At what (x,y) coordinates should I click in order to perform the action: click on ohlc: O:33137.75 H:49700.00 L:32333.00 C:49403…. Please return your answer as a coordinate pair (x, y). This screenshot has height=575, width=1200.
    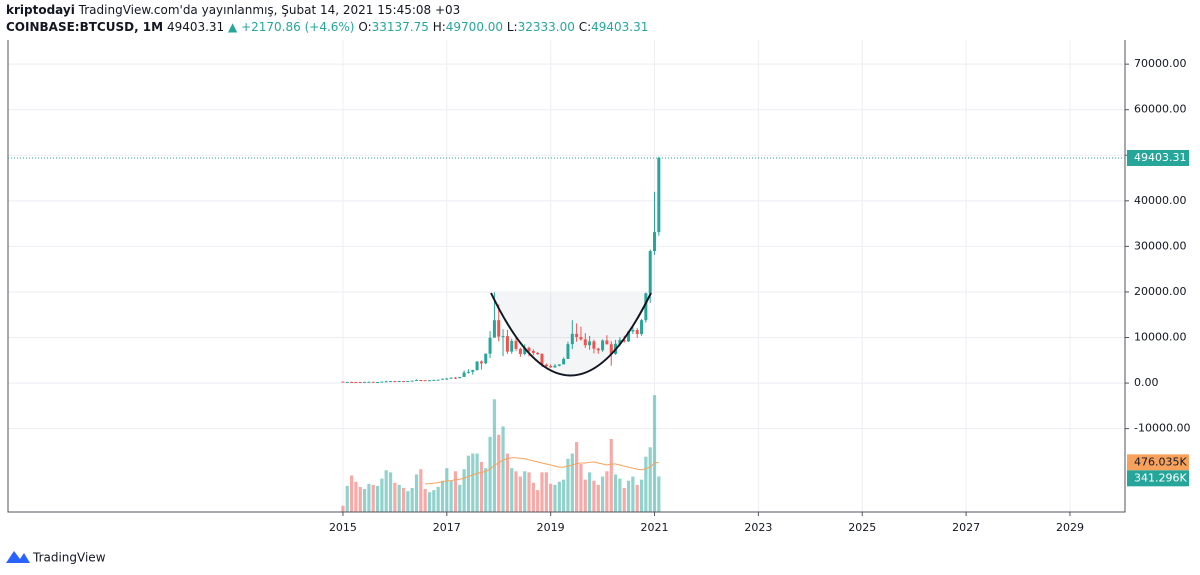
    Looking at the image, I should click on (503, 27).